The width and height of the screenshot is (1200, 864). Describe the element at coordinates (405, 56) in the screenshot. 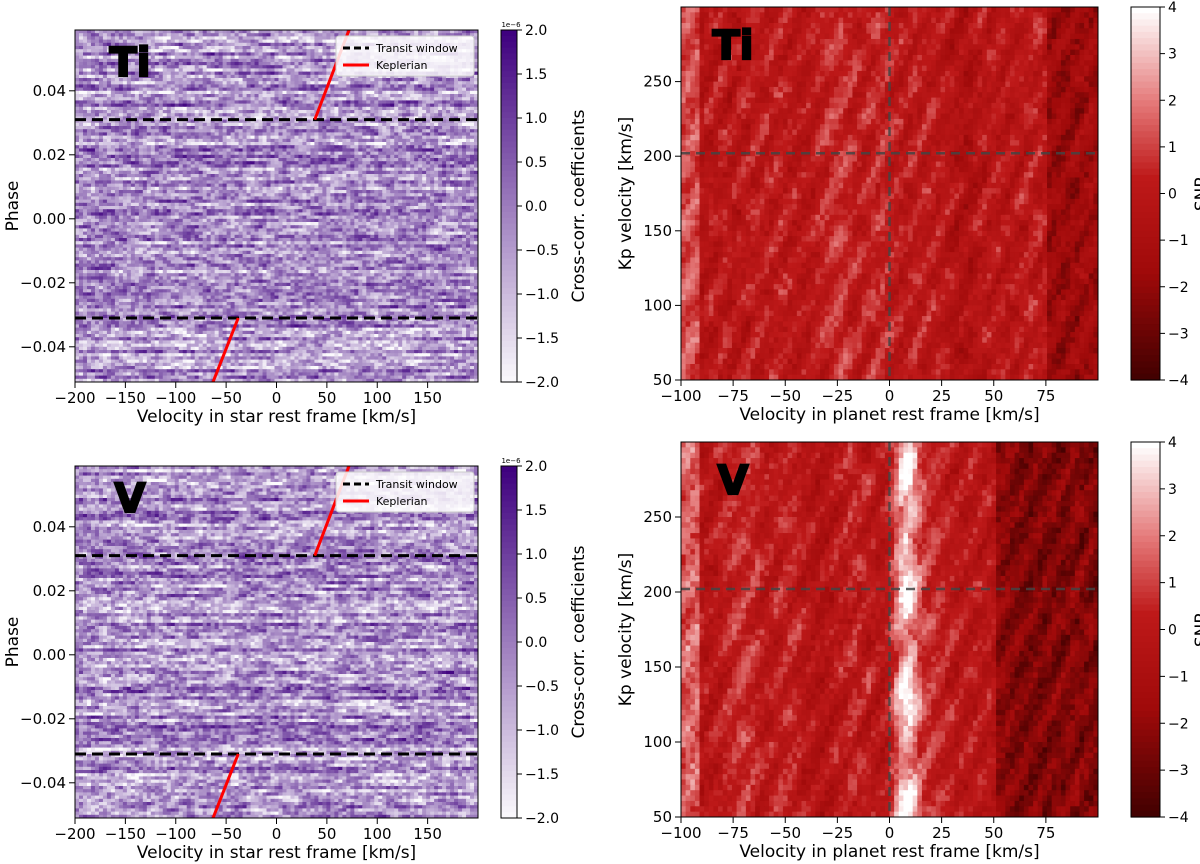

I see `legend-box` at that location.